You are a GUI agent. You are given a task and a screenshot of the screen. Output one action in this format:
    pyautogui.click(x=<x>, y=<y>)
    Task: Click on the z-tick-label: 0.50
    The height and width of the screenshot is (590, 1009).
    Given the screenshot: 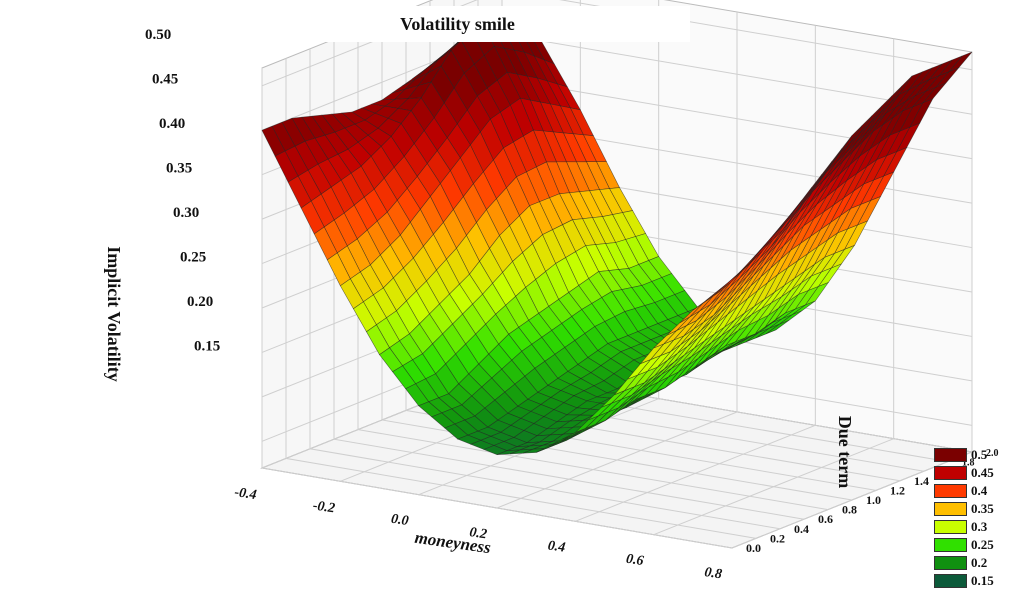 What is the action you would take?
    pyautogui.click(x=158, y=35)
    